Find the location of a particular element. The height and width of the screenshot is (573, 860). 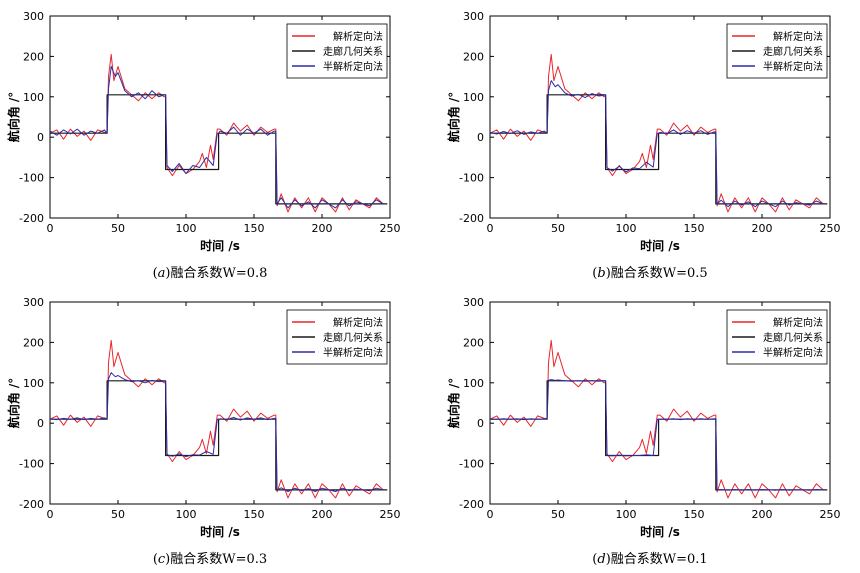

caption-text-a: 融合系数W=0.8 is located at coordinates (219, 273).